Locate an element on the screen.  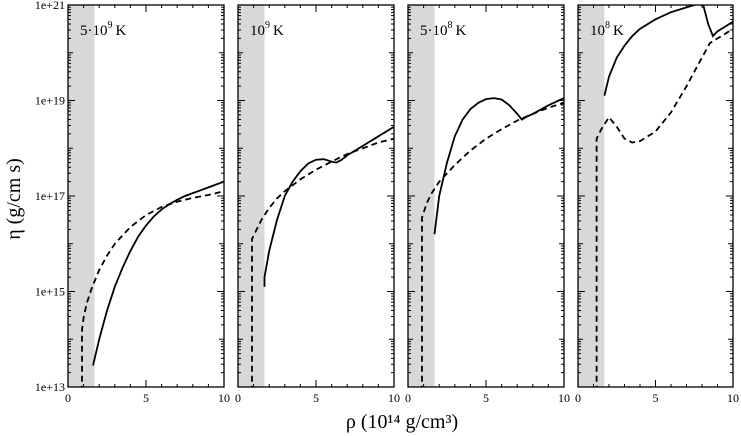
y-tick-label: 1e+19 is located at coordinates (50, 101).